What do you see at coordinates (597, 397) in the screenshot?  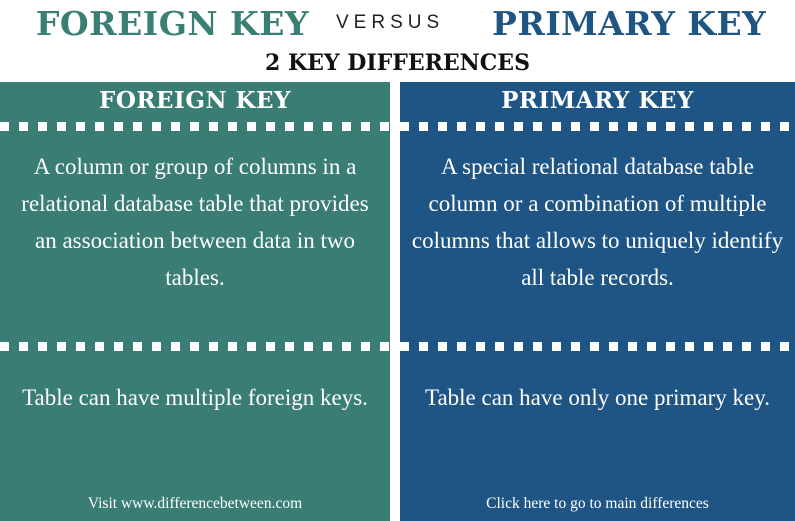 I see `primary-key-quantity: Table can have only one primary key.` at bounding box center [597, 397].